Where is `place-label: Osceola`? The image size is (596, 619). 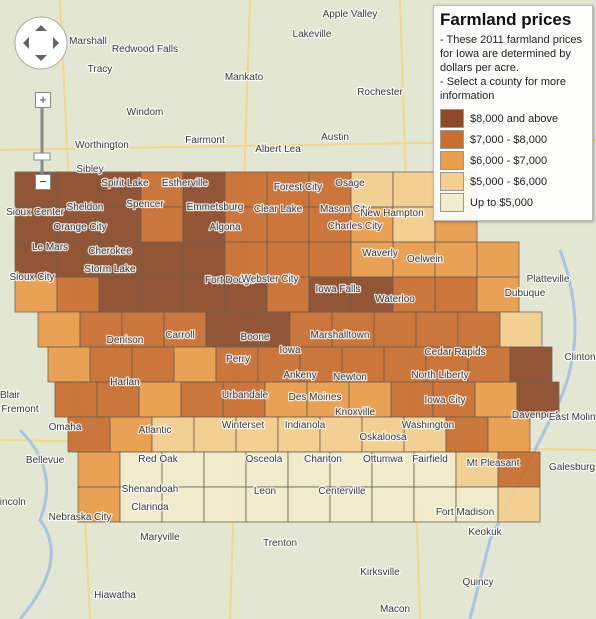
place-label: Osceola is located at coordinates (264, 459).